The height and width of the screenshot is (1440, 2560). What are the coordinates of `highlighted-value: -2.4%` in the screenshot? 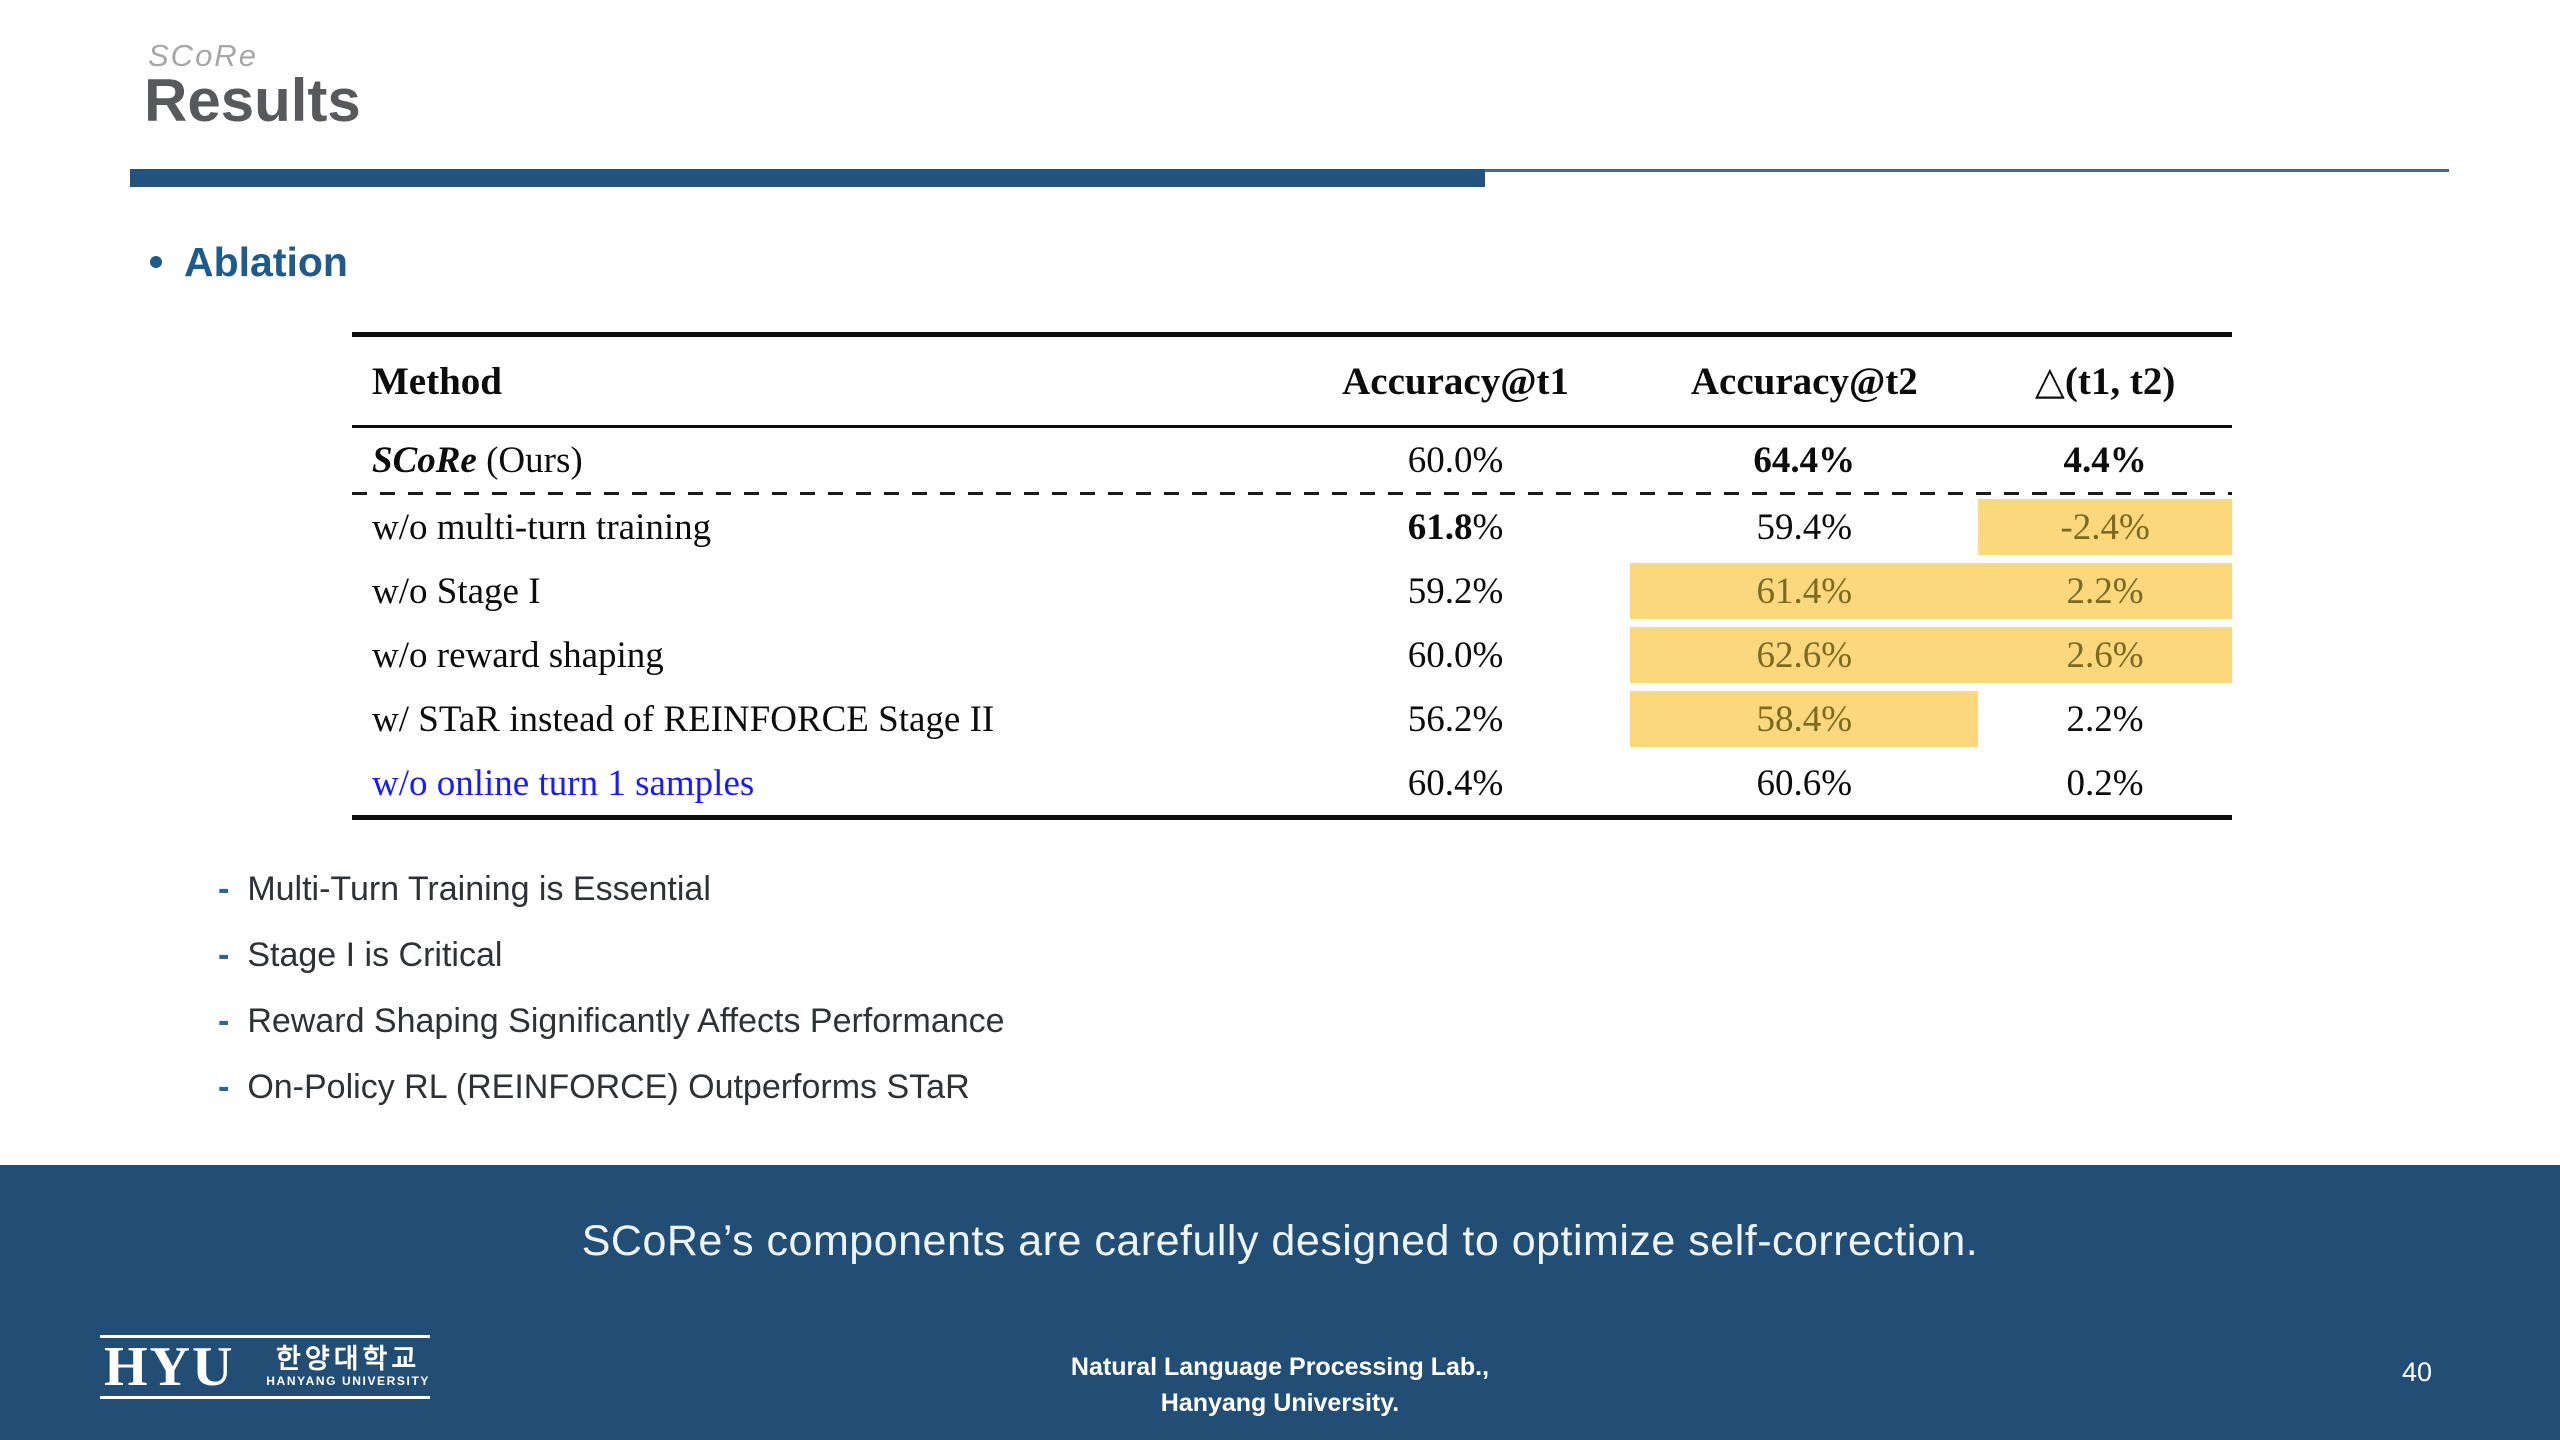 It's located at (2105, 527).